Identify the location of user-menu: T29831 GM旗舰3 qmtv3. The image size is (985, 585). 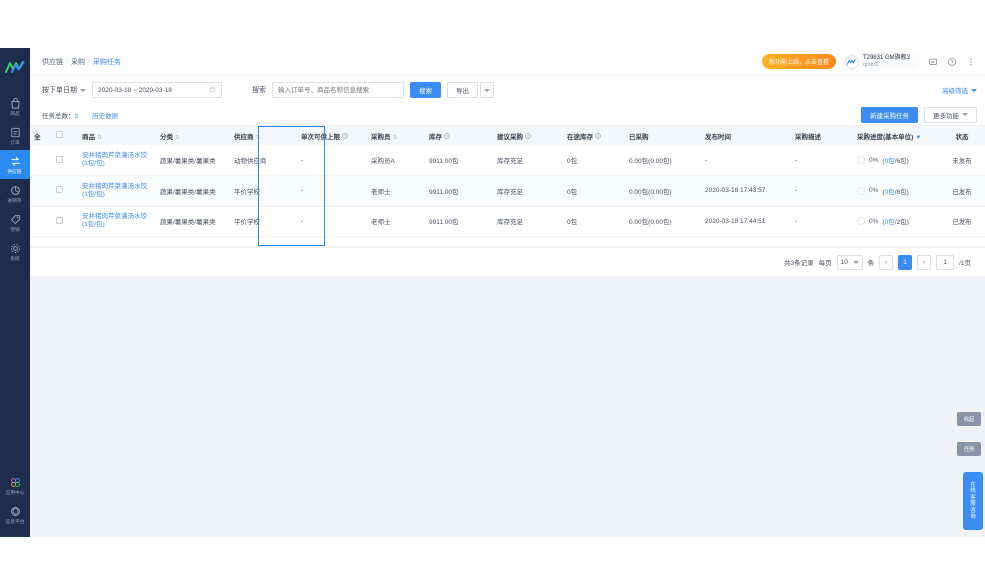
(881, 61).